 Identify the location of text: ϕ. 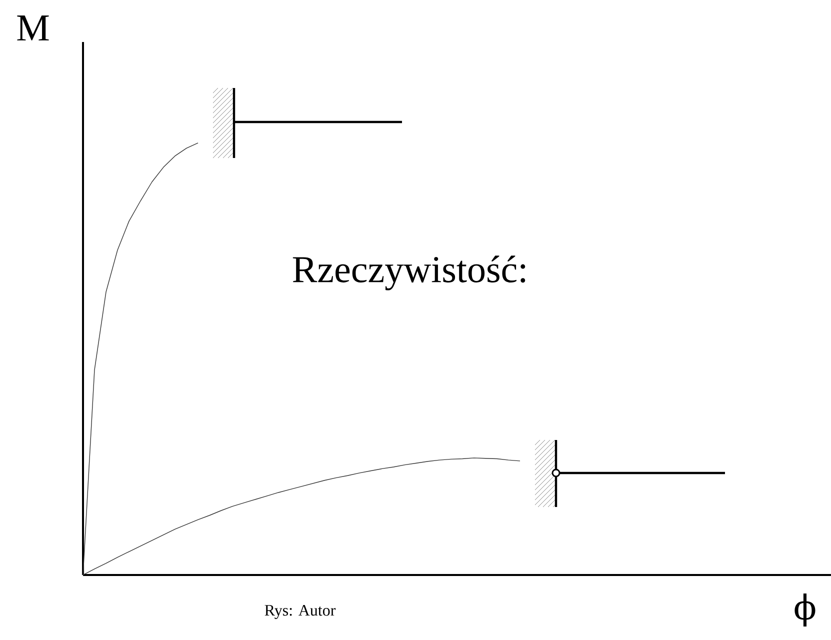
(805, 610).